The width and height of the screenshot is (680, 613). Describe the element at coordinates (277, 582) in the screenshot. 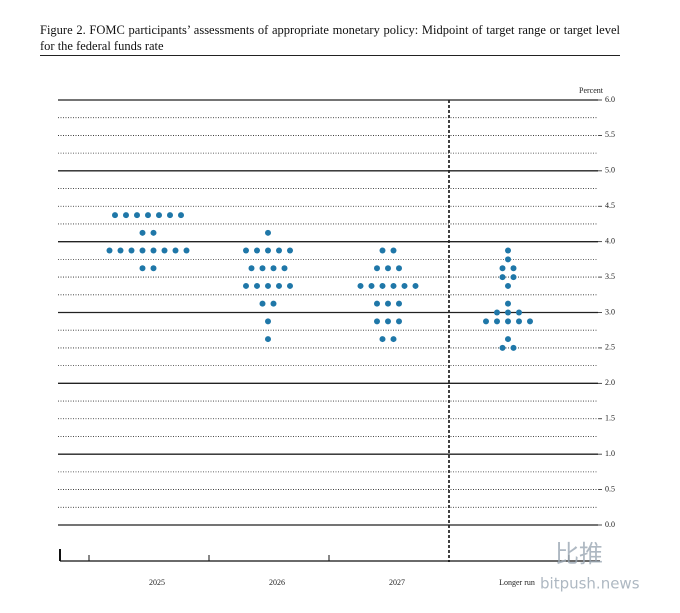

I see `x-tick-label: 2026` at that location.